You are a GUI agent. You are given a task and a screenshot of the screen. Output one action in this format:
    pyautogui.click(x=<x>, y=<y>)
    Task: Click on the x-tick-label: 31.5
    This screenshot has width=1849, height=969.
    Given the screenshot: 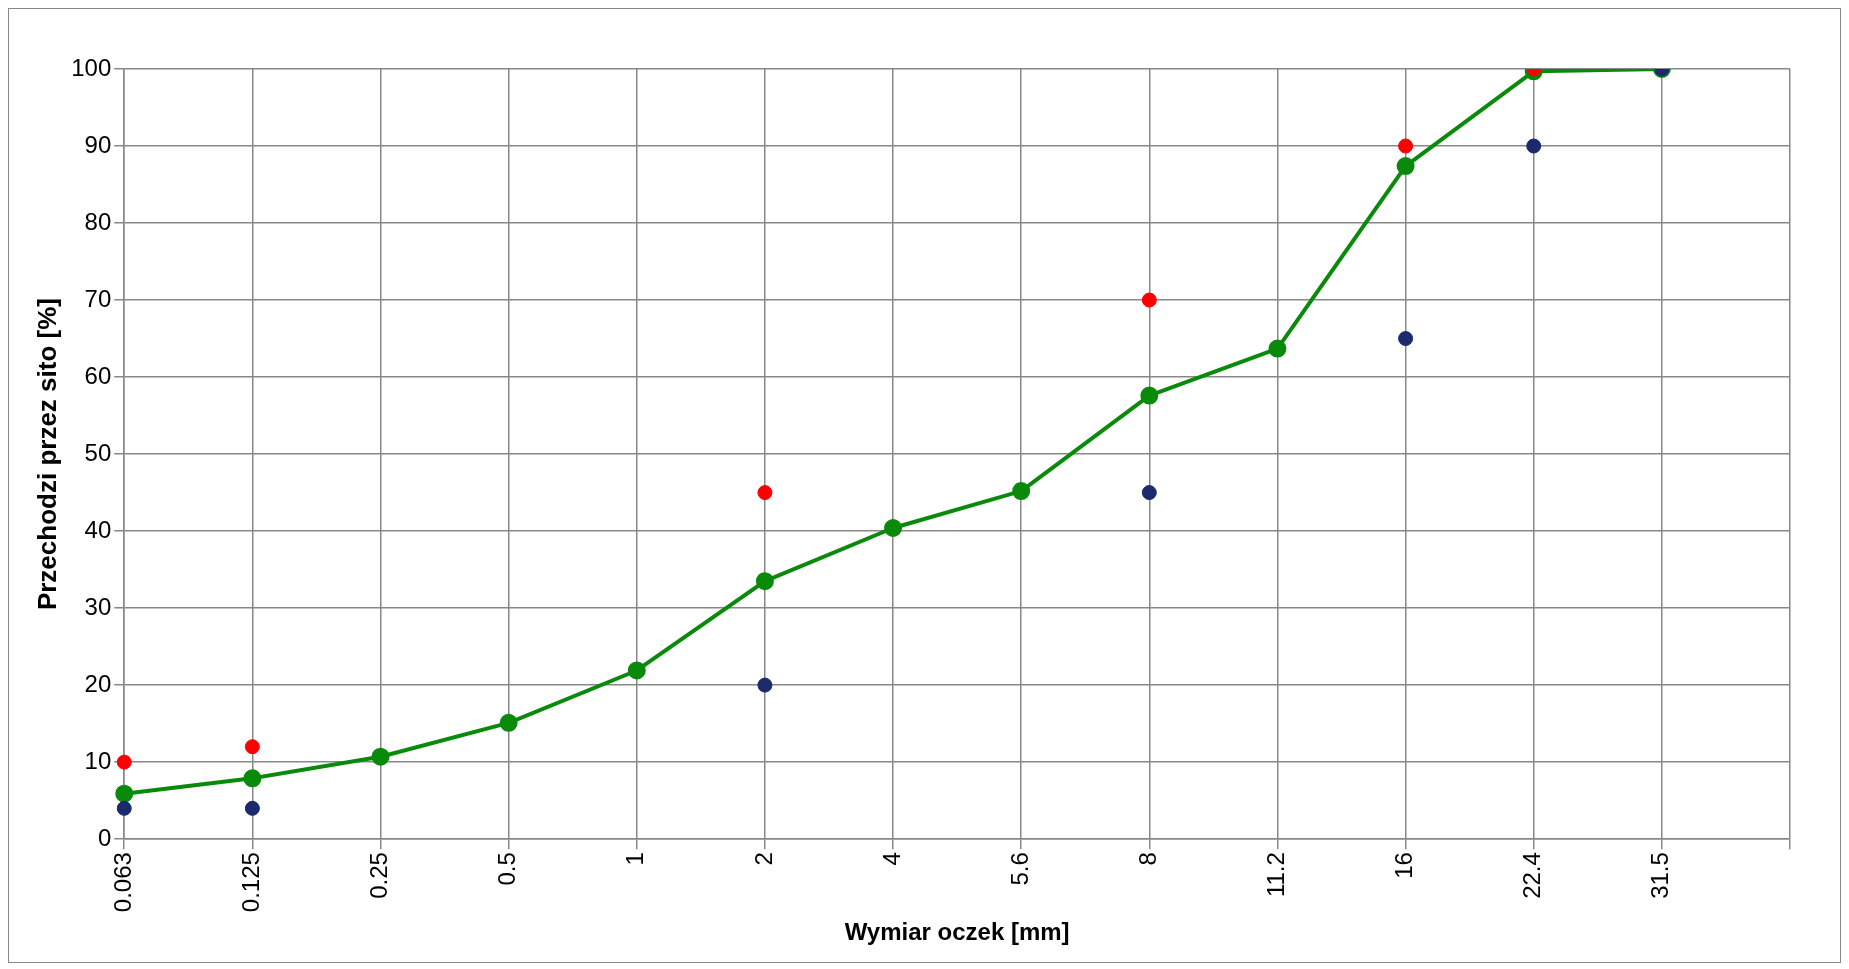 What is the action you would take?
    pyautogui.click(x=1660, y=875)
    